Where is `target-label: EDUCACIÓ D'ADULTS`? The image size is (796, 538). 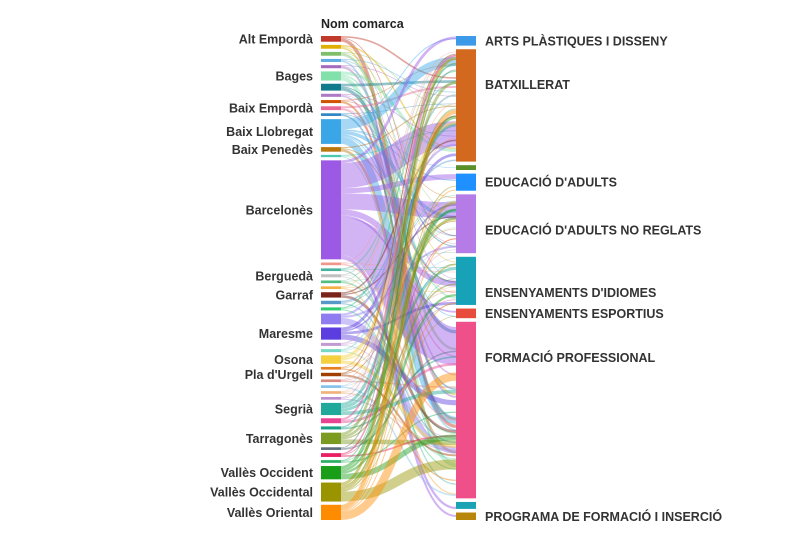 target-label: EDUCACIÓ D'ADULTS is located at coordinates (551, 182).